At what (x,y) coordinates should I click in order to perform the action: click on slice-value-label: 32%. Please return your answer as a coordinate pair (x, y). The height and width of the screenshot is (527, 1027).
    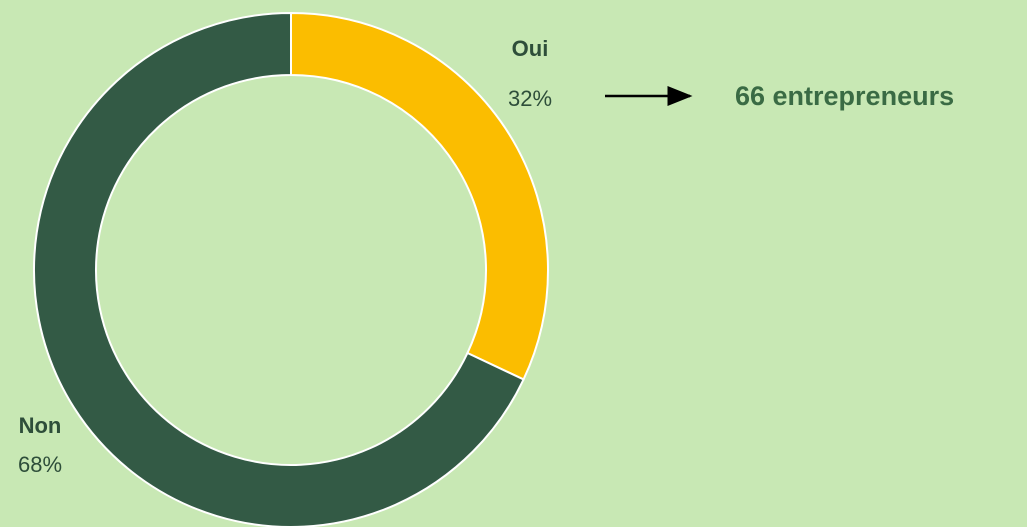
    Looking at the image, I should click on (530, 98).